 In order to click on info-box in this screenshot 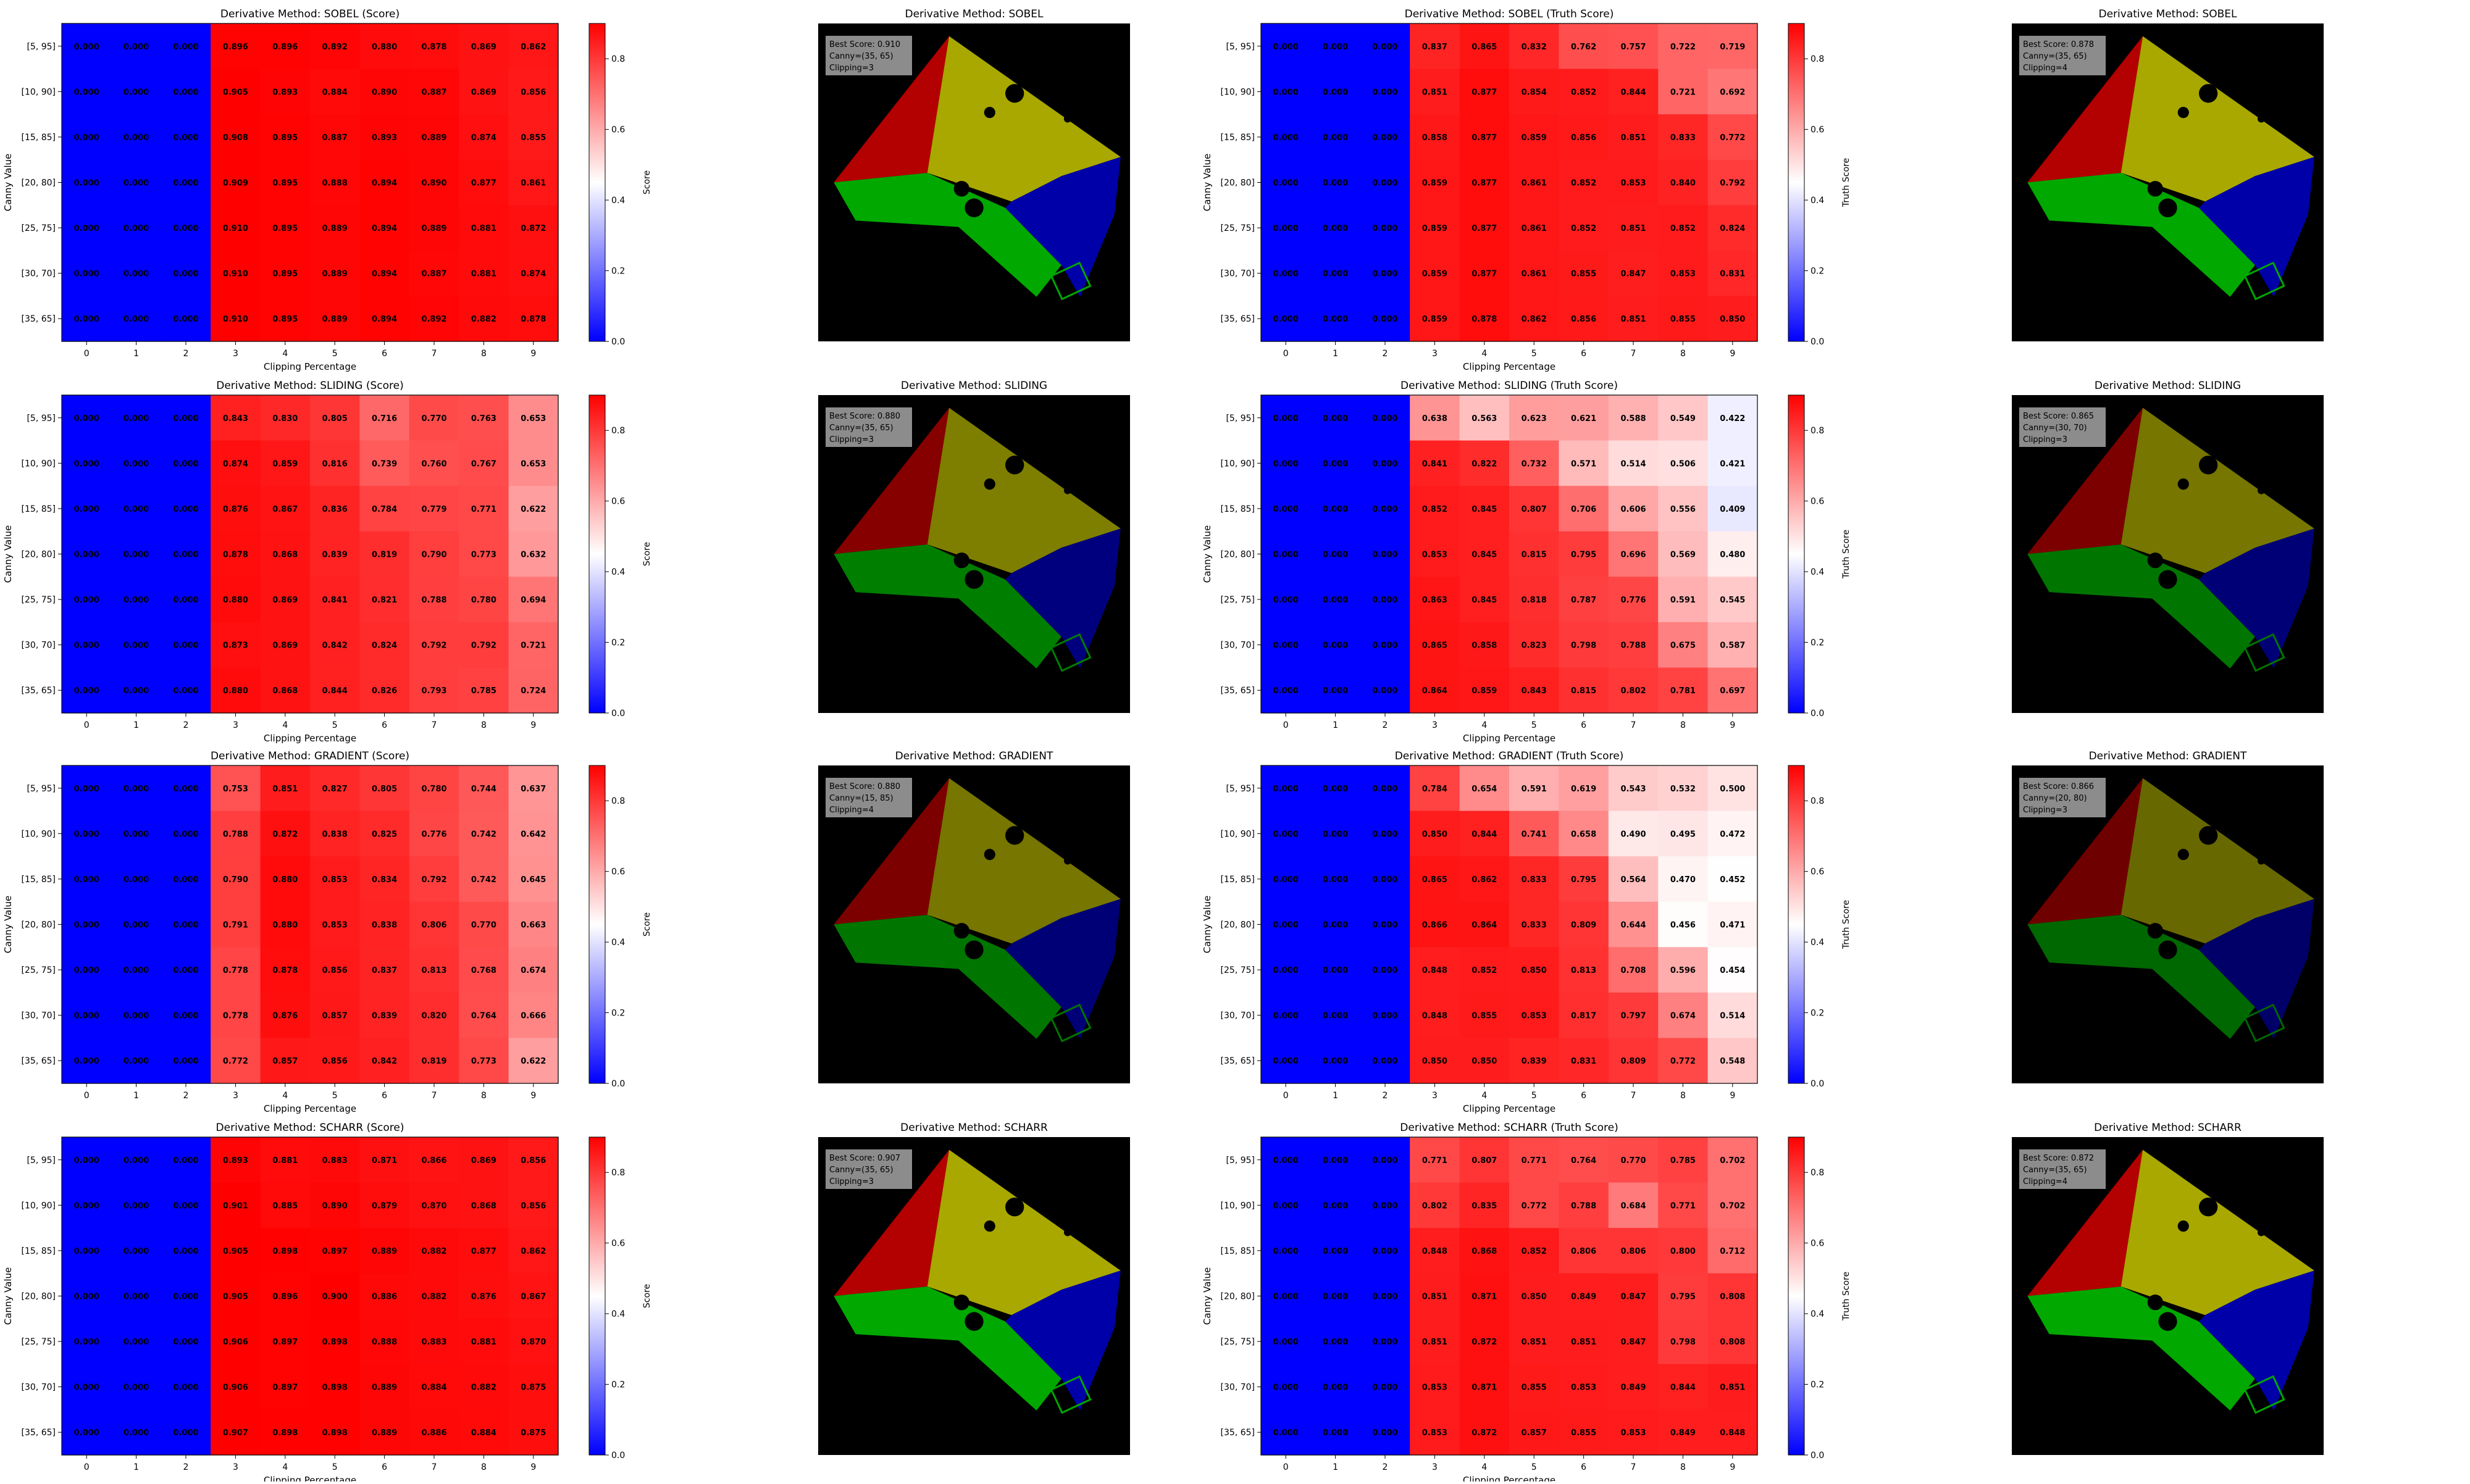, I will do `click(869, 1169)`.